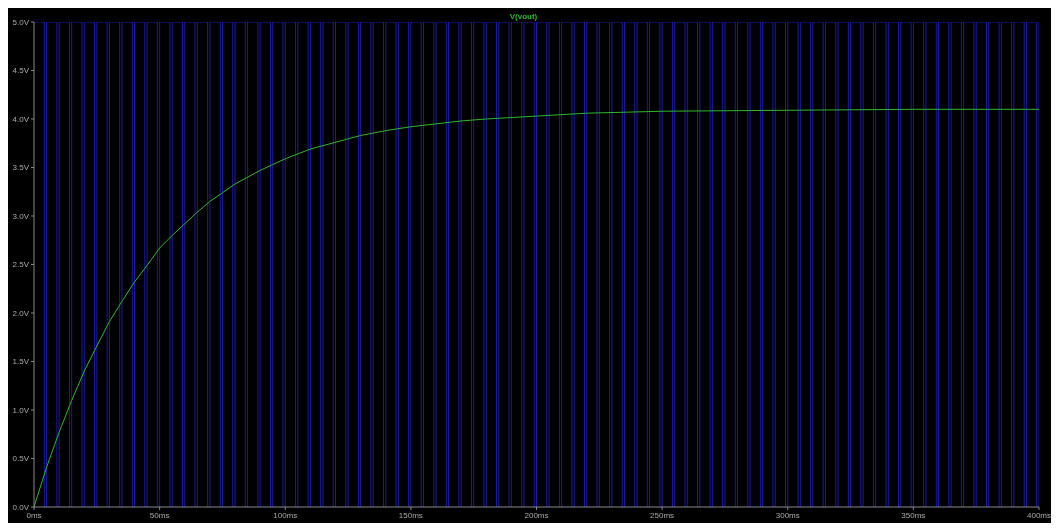 This screenshot has width=1059, height=531. What do you see at coordinates (21, 168) in the screenshot?
I see `y-tick-label: 3.5V` at bounding box center [21, 168].